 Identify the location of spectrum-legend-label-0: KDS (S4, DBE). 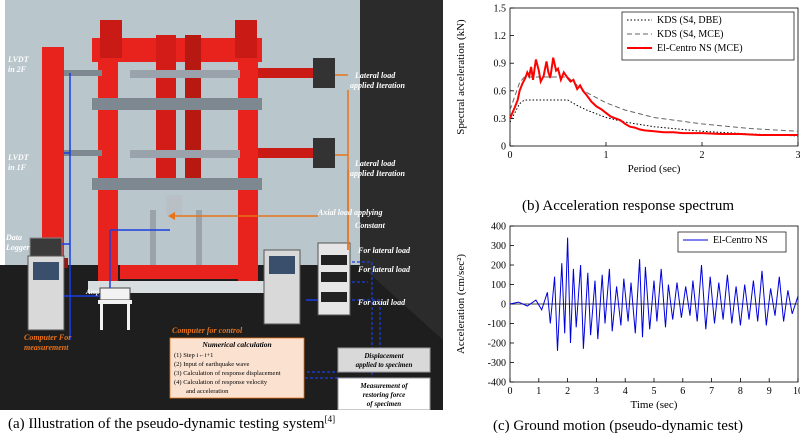
(689, 20).